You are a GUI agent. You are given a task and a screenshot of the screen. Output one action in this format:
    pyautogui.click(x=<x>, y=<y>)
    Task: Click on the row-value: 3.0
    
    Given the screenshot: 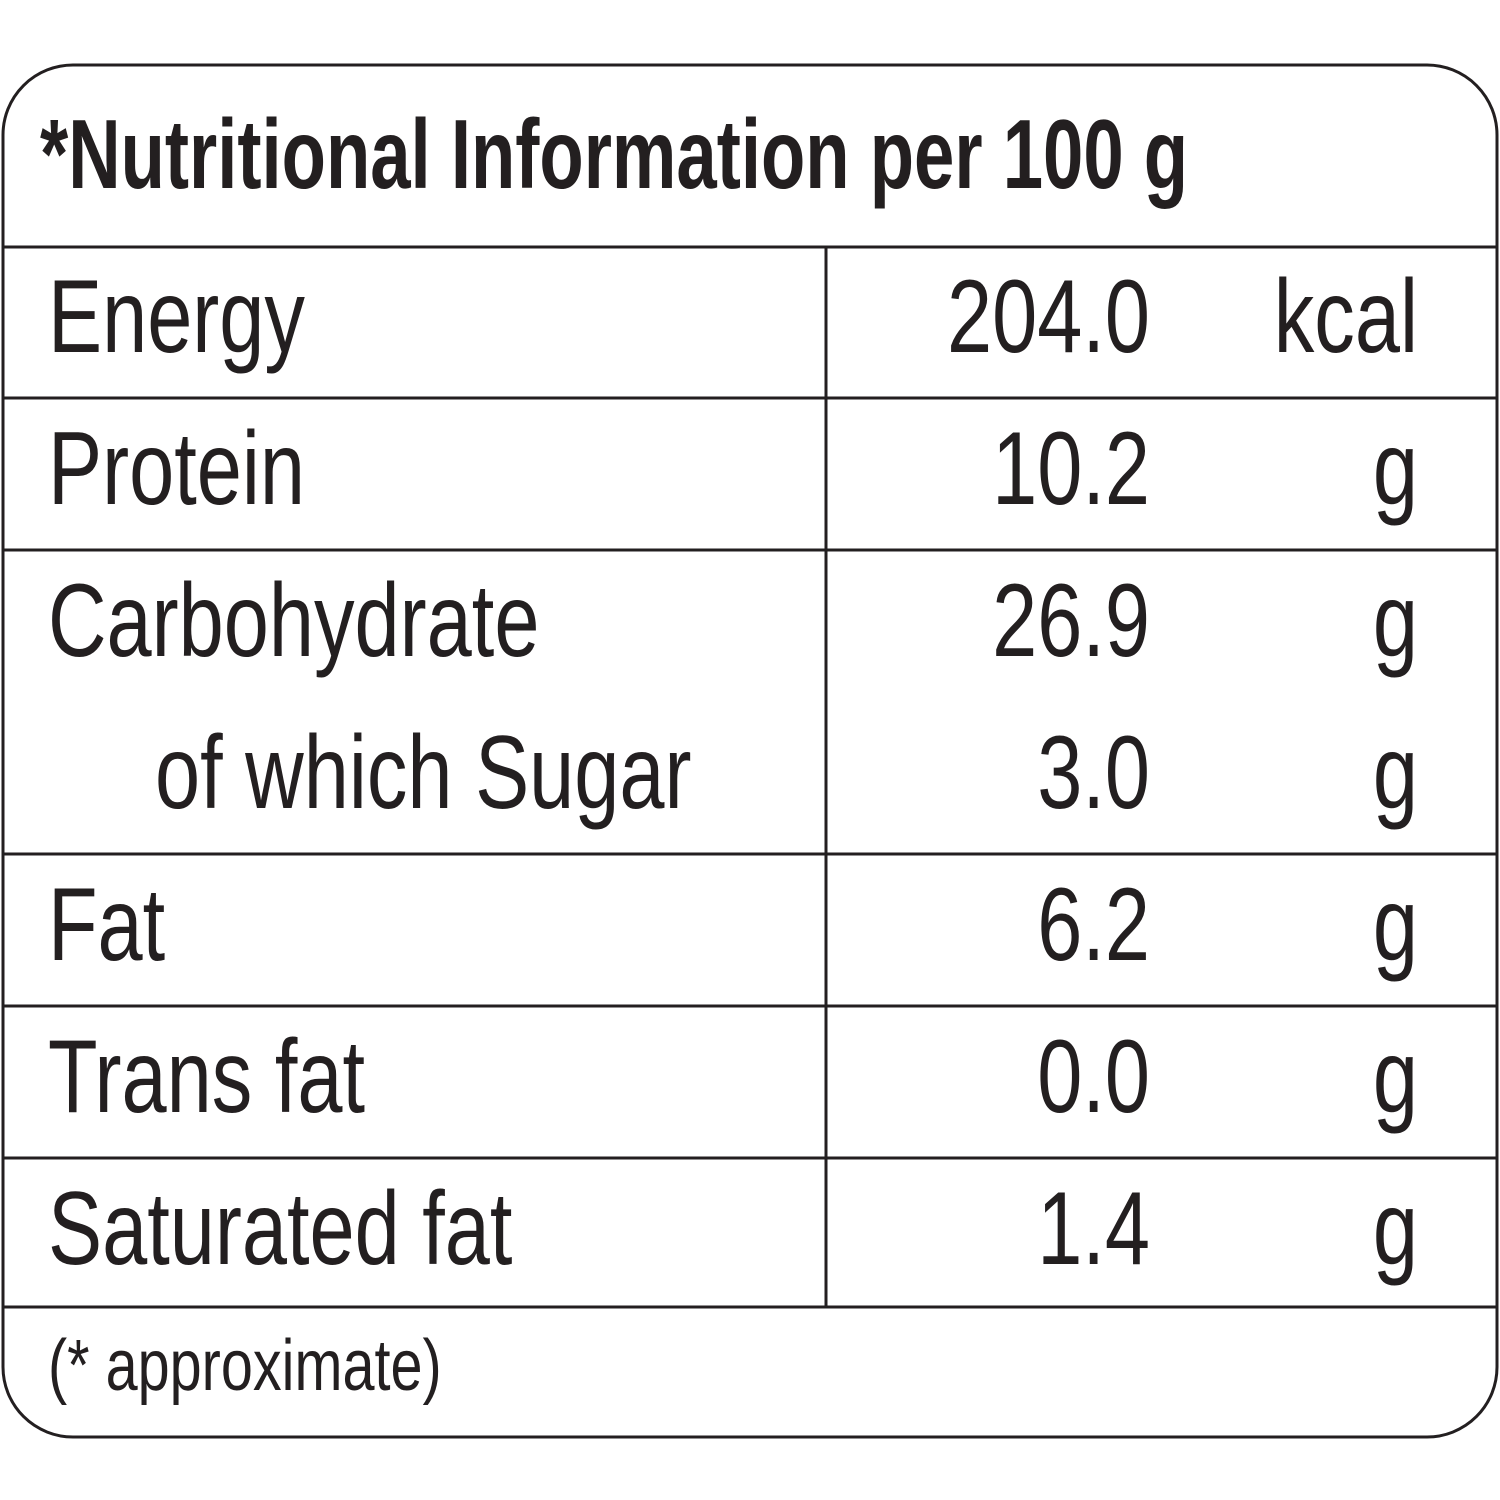 What is the action you would take?
    pyautogui.click(x=1093, y=772)
    